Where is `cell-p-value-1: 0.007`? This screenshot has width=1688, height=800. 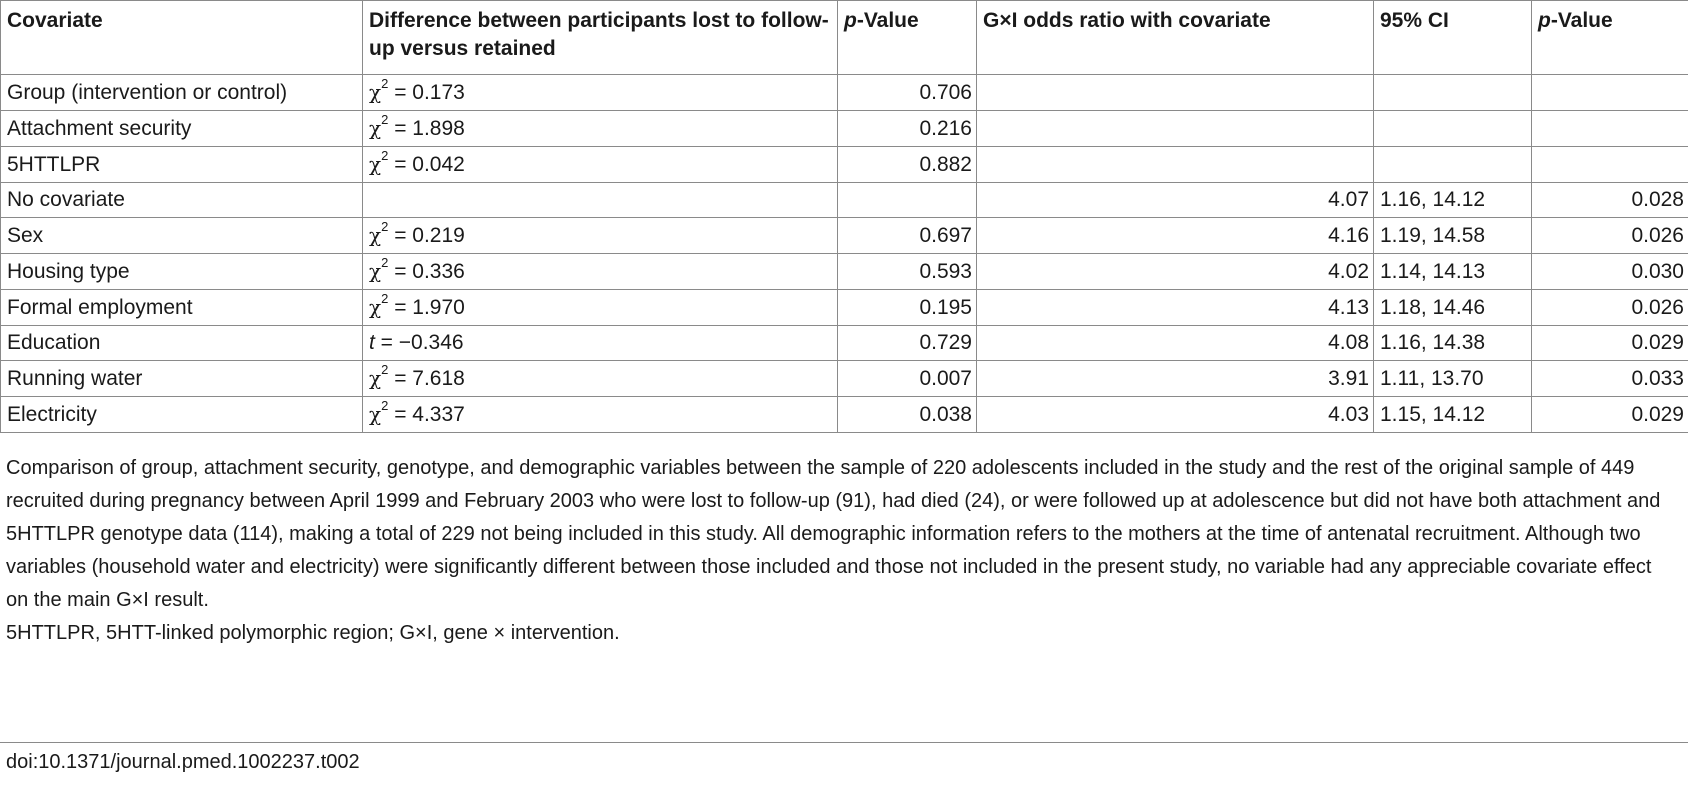 cell-p-value-1: 0.007 is located at coordinates (907, 378).